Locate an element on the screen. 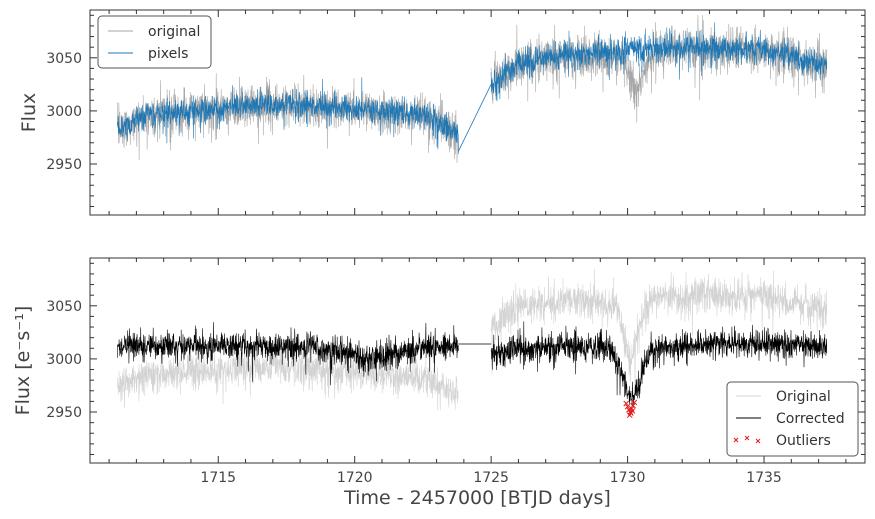 The height and width of the screenshot is (519, 875). bottom-legend: Original Corrected Outliers is located at coordinates (792, 419).